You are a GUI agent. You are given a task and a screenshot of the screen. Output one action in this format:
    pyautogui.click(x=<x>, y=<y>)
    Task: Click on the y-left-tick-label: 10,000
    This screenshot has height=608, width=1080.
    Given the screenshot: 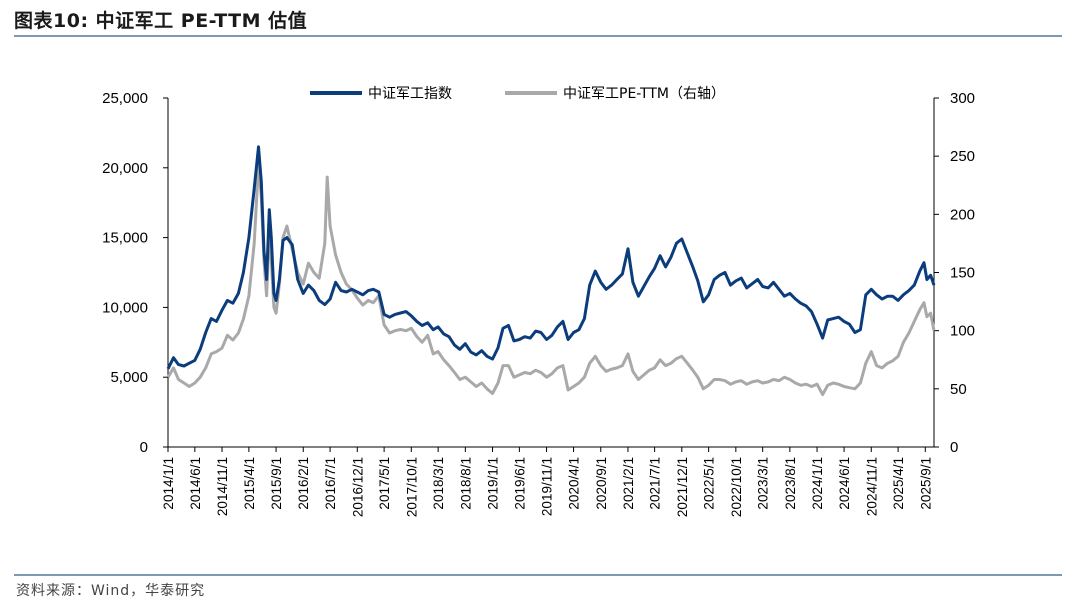 What is the action you would take?
    pyautogui.click(x=125, y=307)
    